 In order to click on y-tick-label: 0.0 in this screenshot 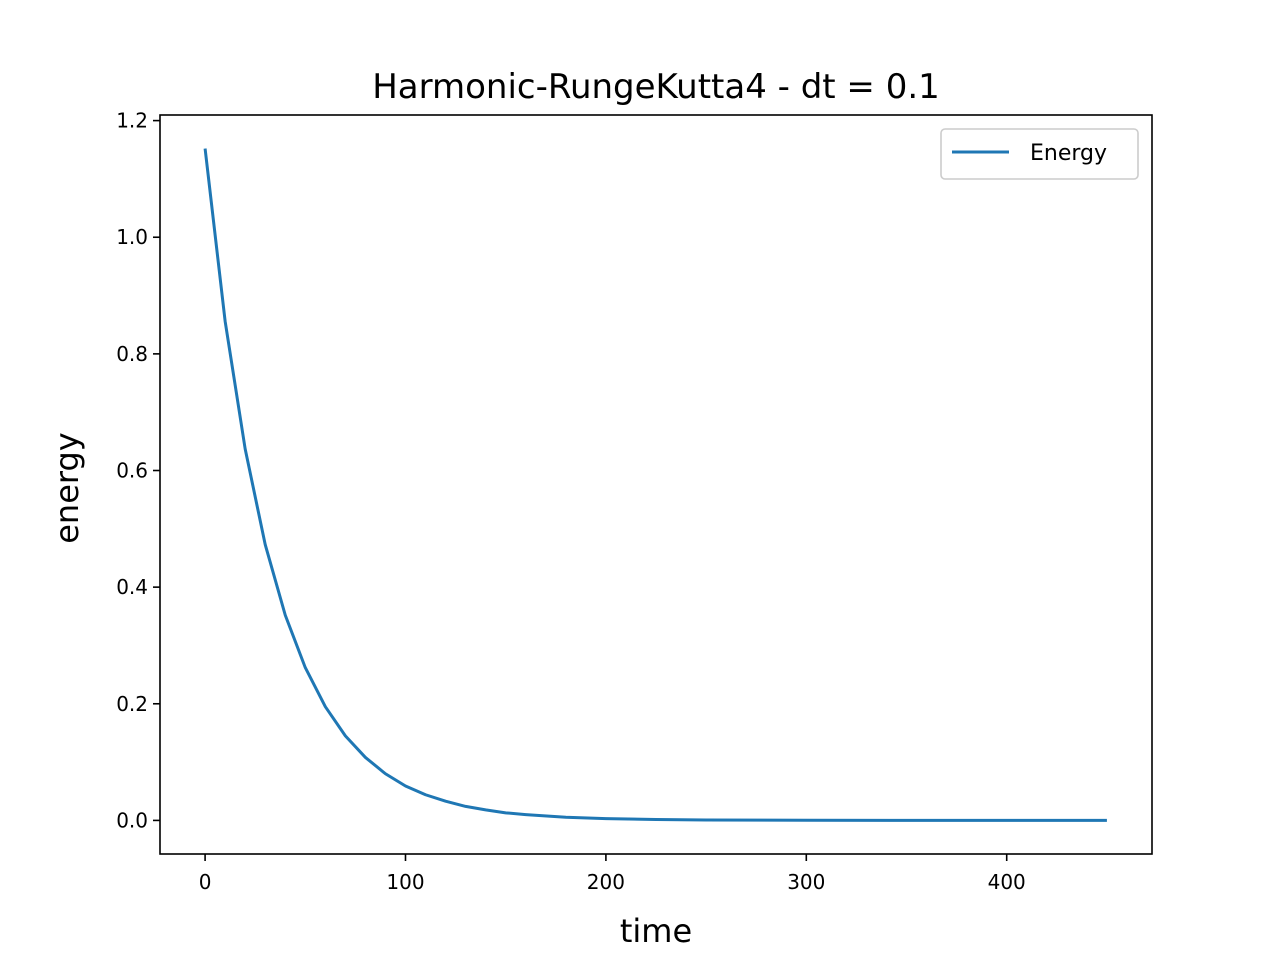, I will do `click(132, 820)`.